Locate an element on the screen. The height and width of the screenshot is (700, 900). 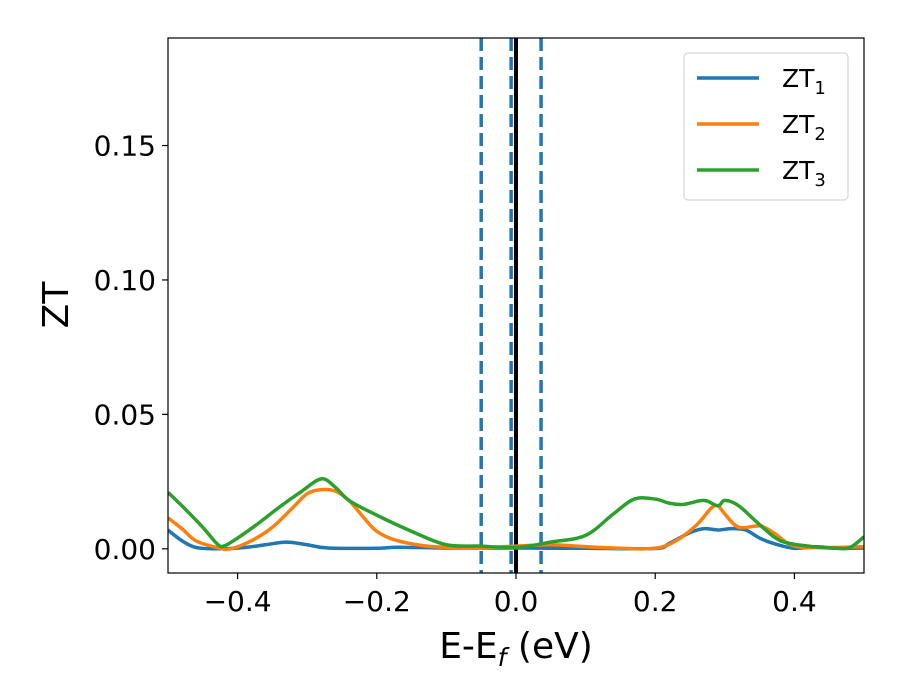
y-tick-label: 0.05 is located at coordinates (125, 414).